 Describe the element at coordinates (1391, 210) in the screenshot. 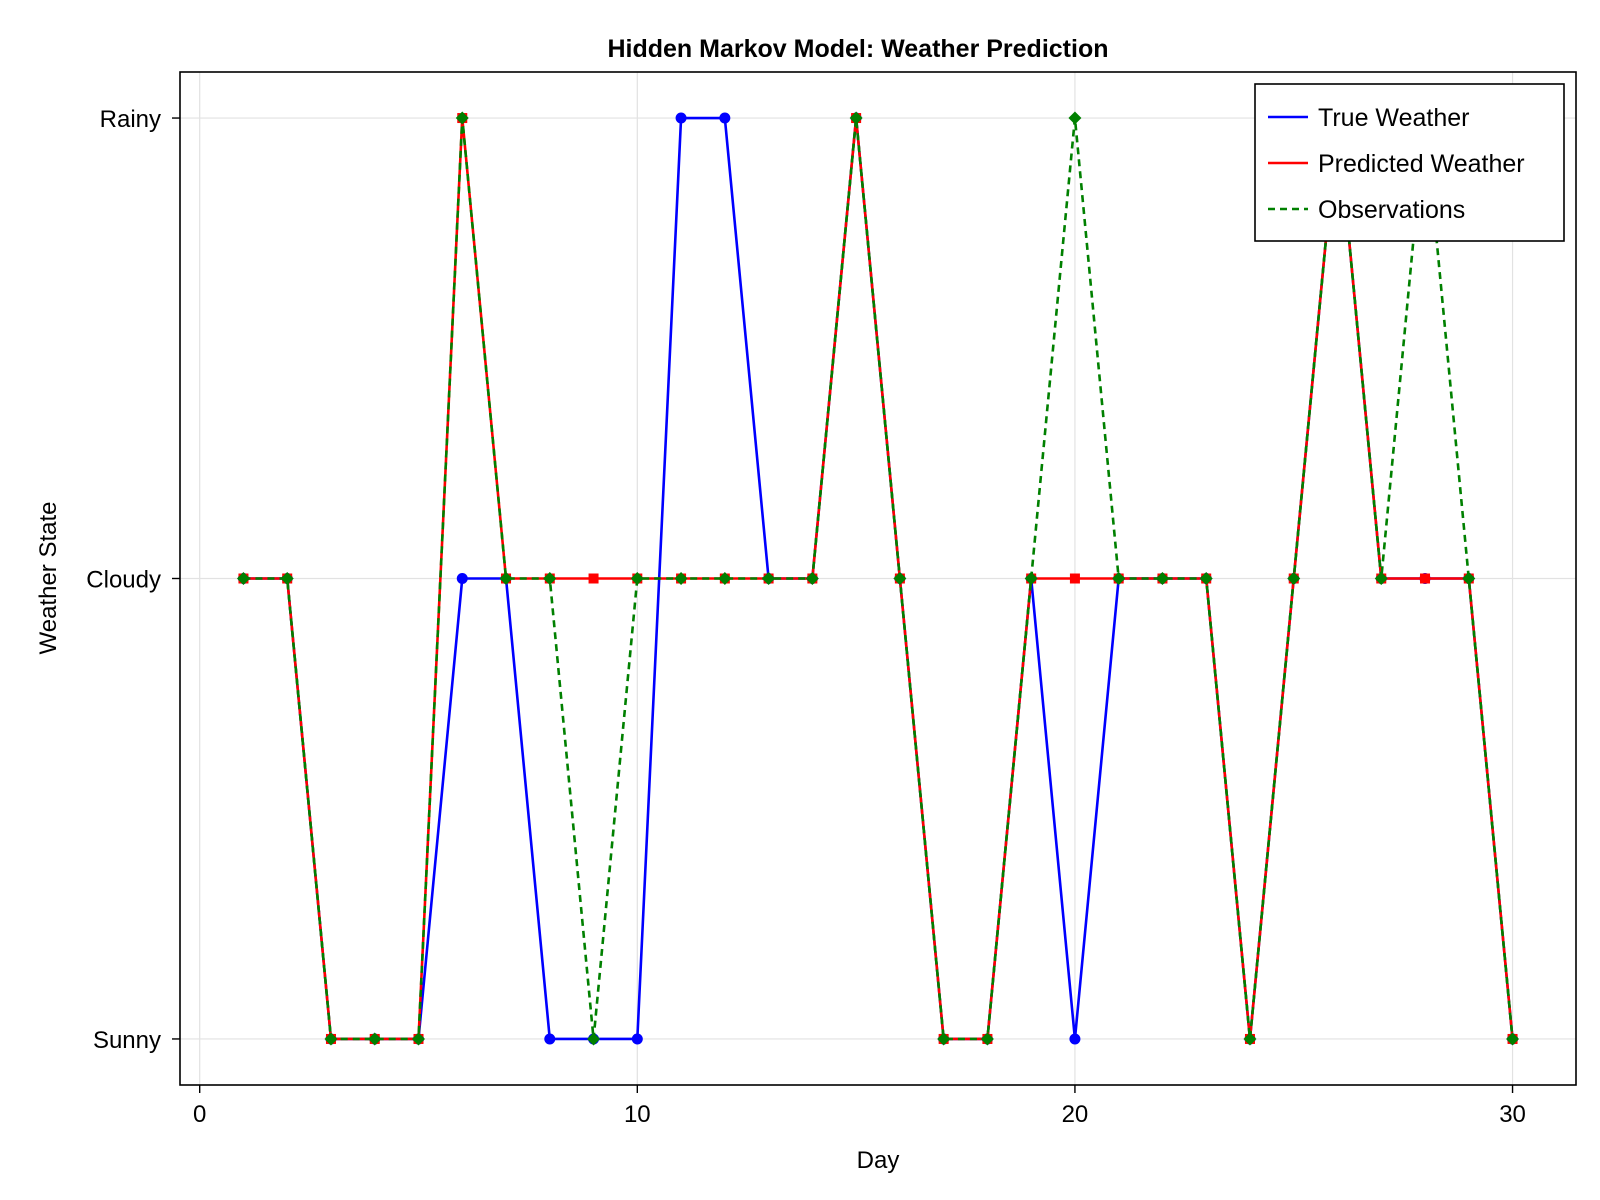

I see `legend-label: Observations` at that location.